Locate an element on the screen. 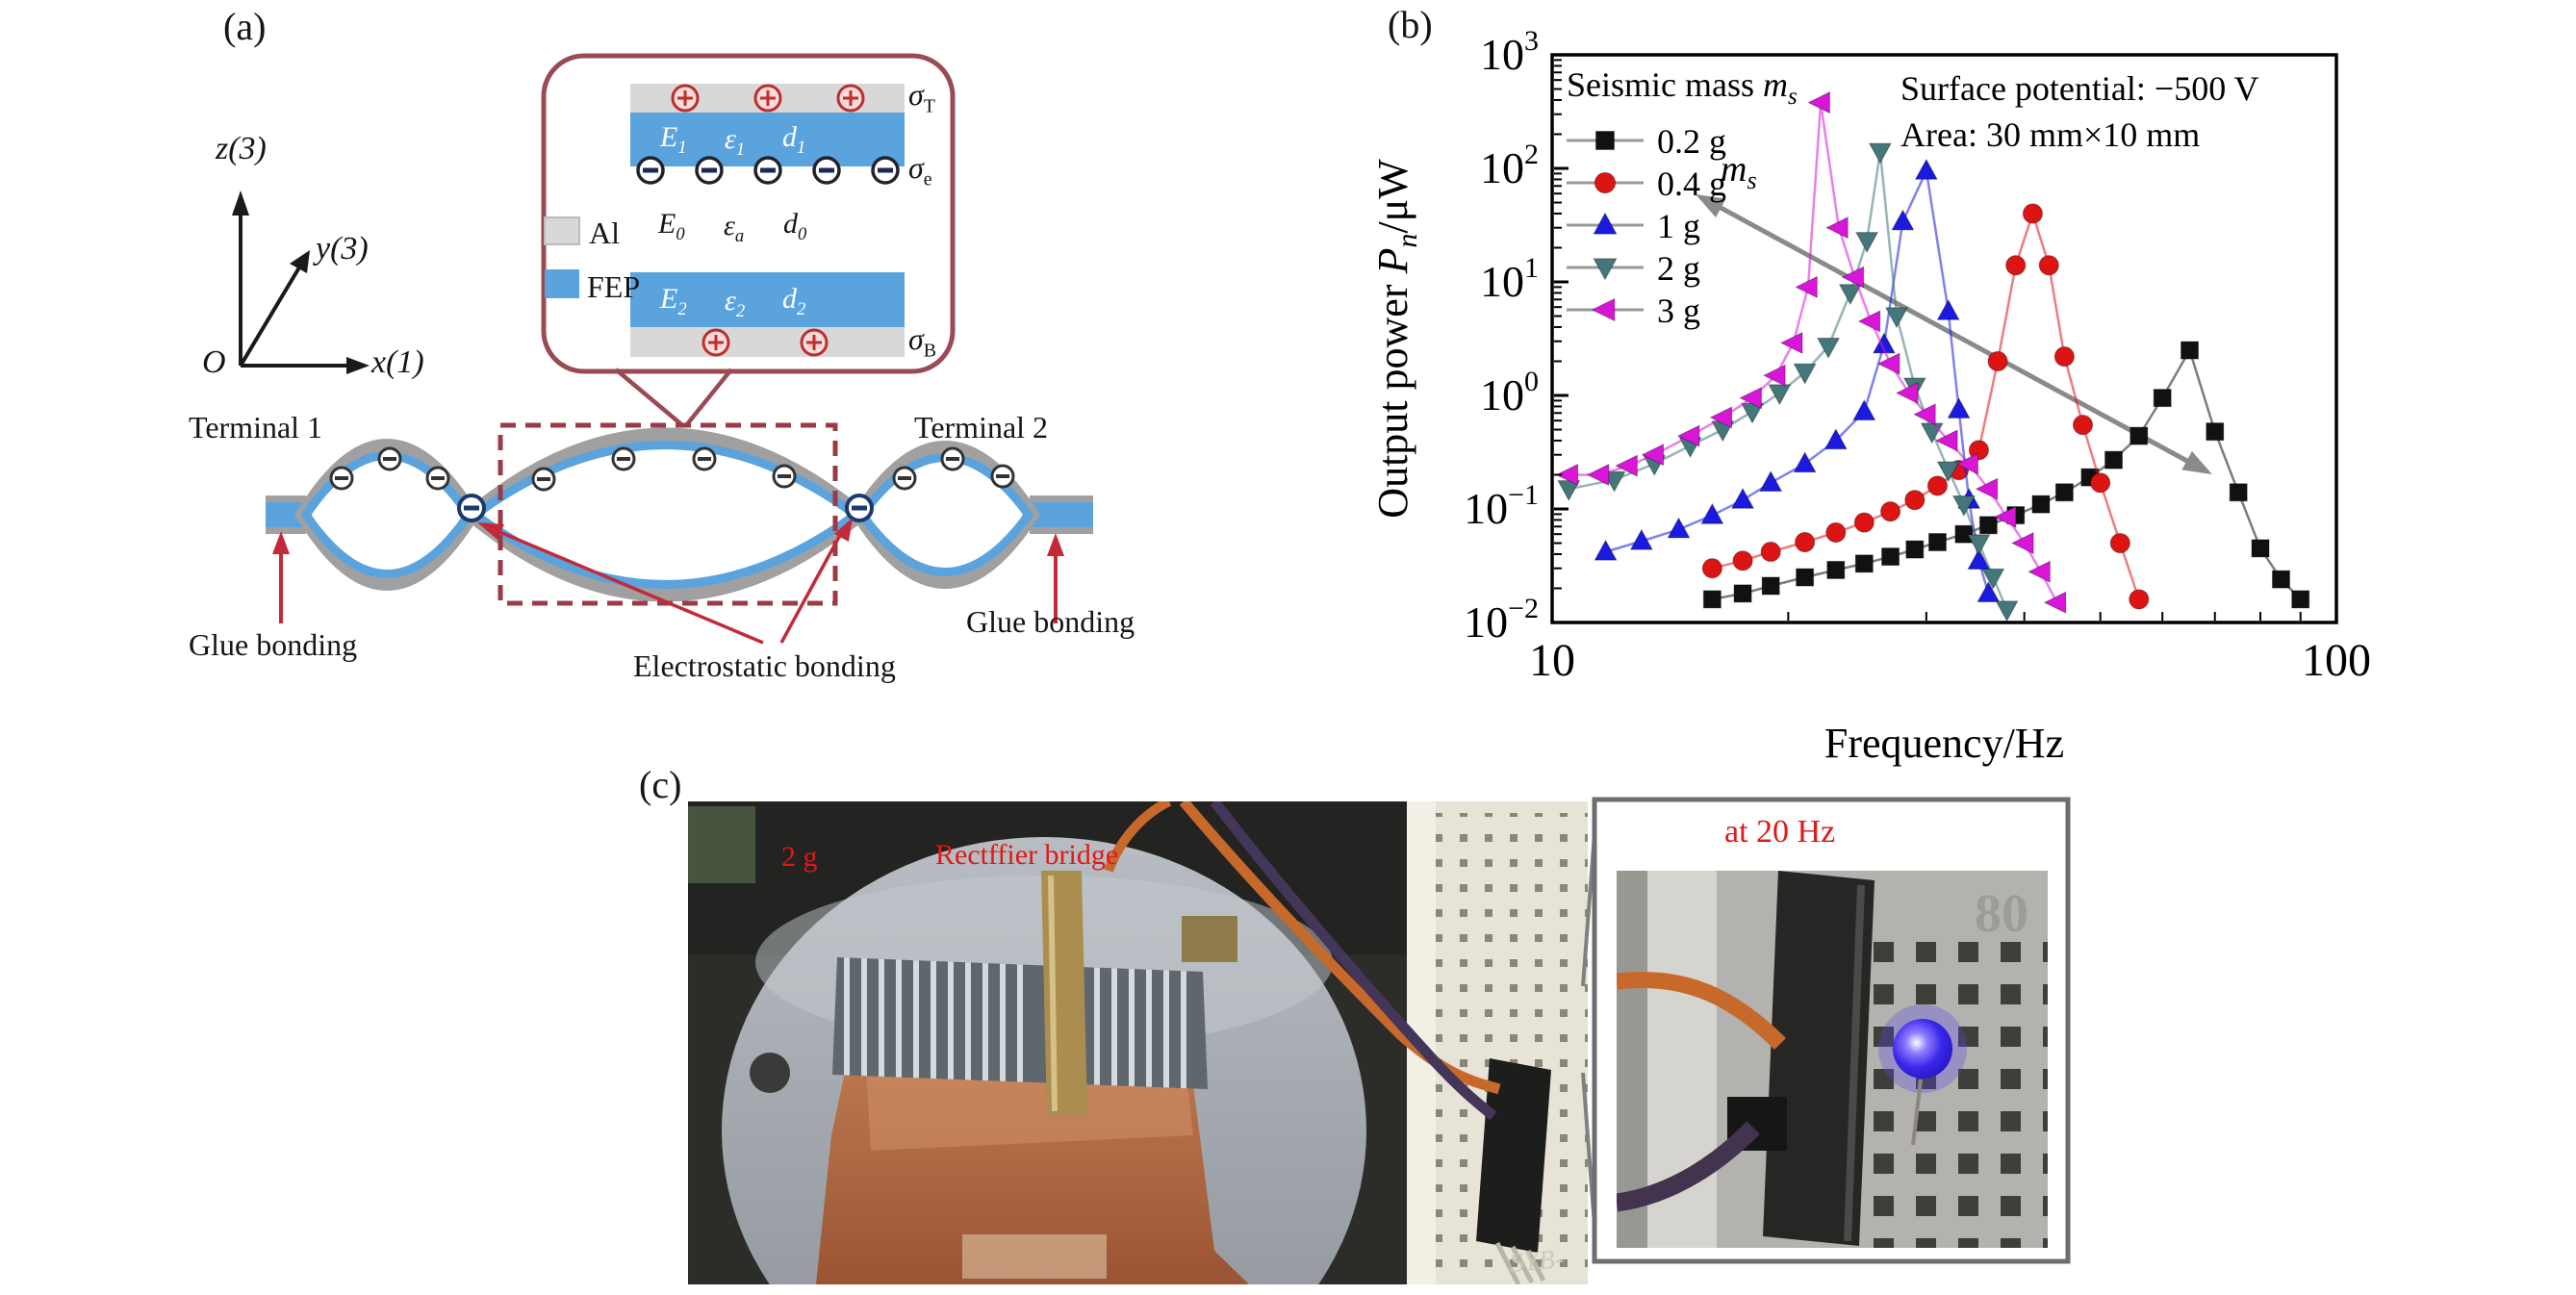 The height and width of the screenshot is (1295, 2576). orange-wire-closeup is located at coordinates (1702, 1011).